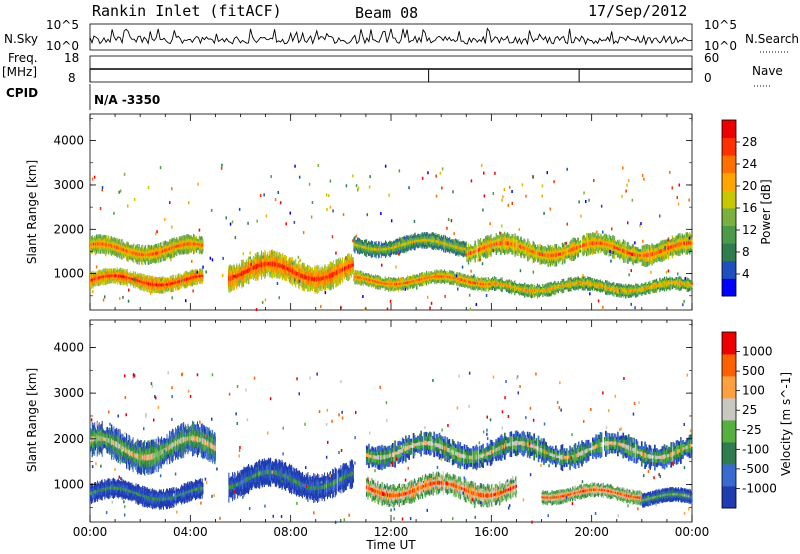 The height and width of the screenshot is (554, 800). Describe the element at coordinates (637, 11) in the screenshot. I see `date-title: 17/Sep/2012` at that location.